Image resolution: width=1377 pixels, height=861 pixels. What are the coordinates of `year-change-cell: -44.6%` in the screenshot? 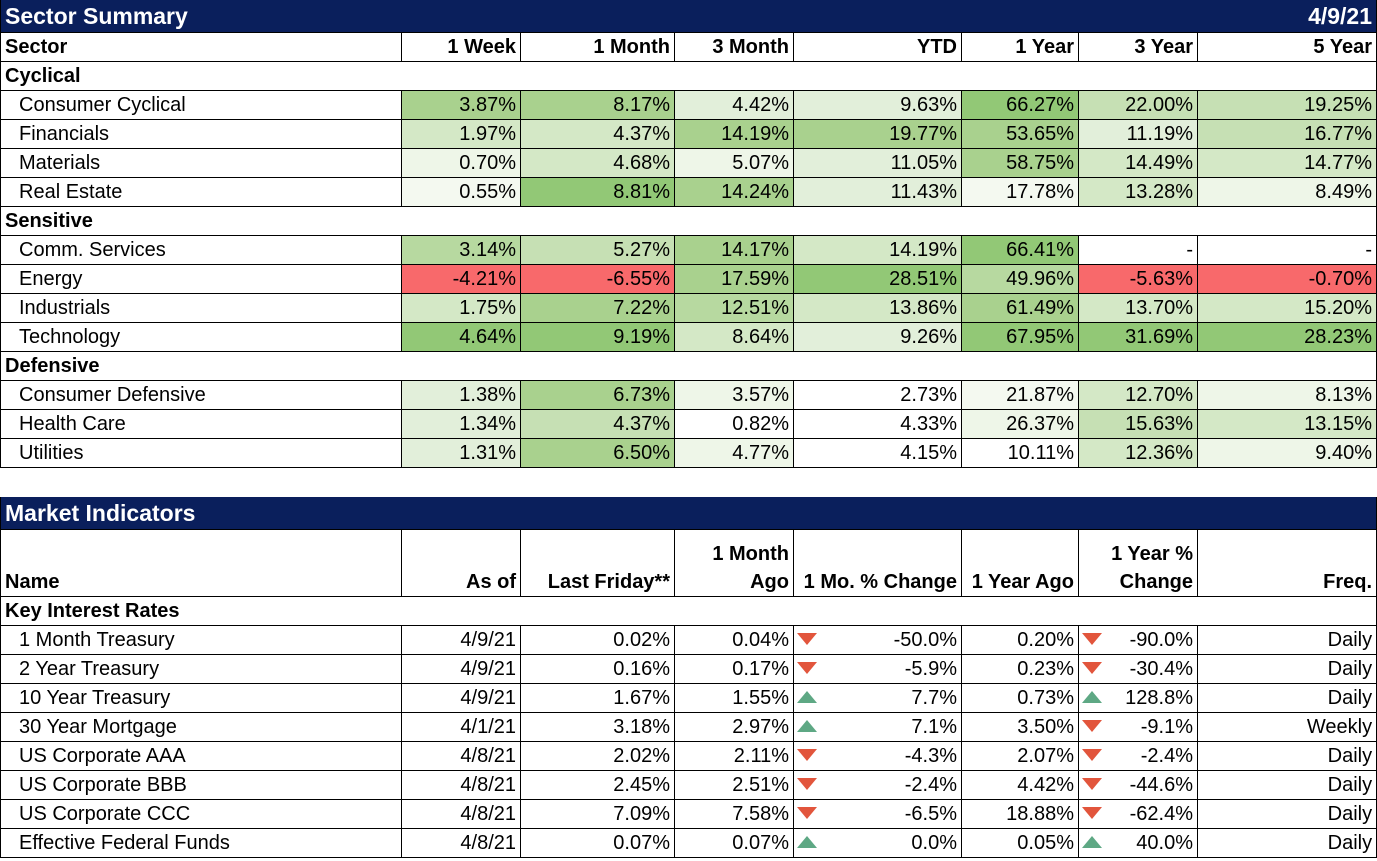 It's located at (1138, 785).